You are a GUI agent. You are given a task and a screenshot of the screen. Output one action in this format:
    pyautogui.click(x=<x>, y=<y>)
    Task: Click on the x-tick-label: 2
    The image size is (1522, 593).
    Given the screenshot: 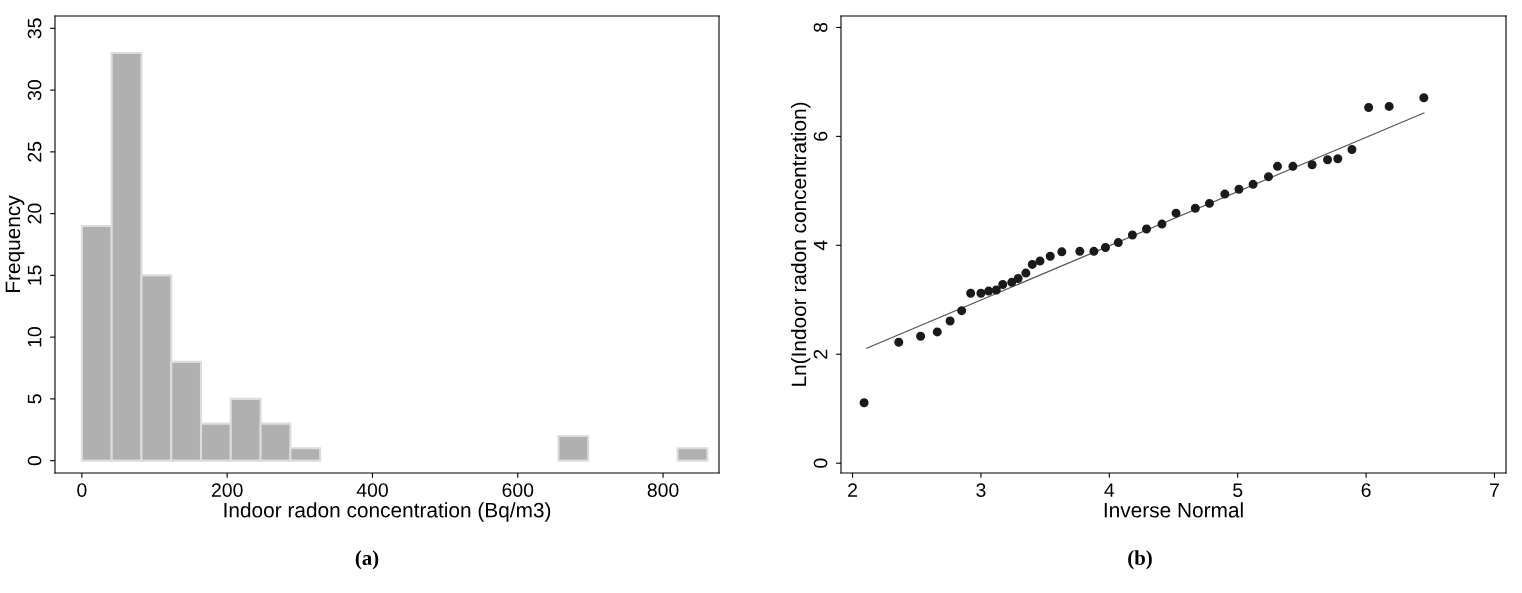 What is the action you would take?
    pyautogui.click(x=852, y=490)
    